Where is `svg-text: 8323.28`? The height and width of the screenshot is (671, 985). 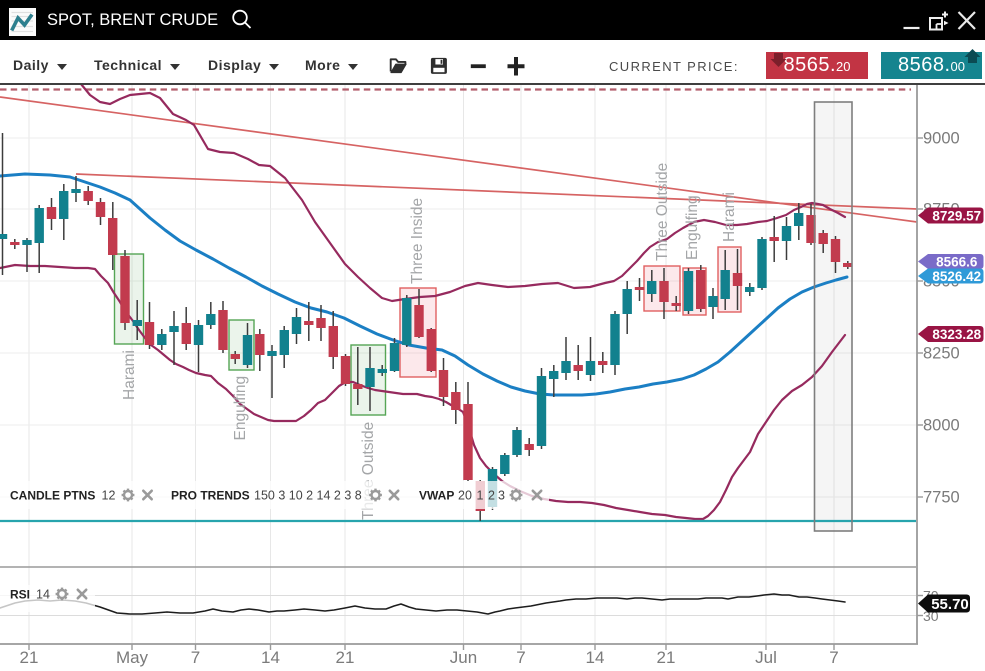 svg-text: 8323.28 is located at coordinates (956, 334).